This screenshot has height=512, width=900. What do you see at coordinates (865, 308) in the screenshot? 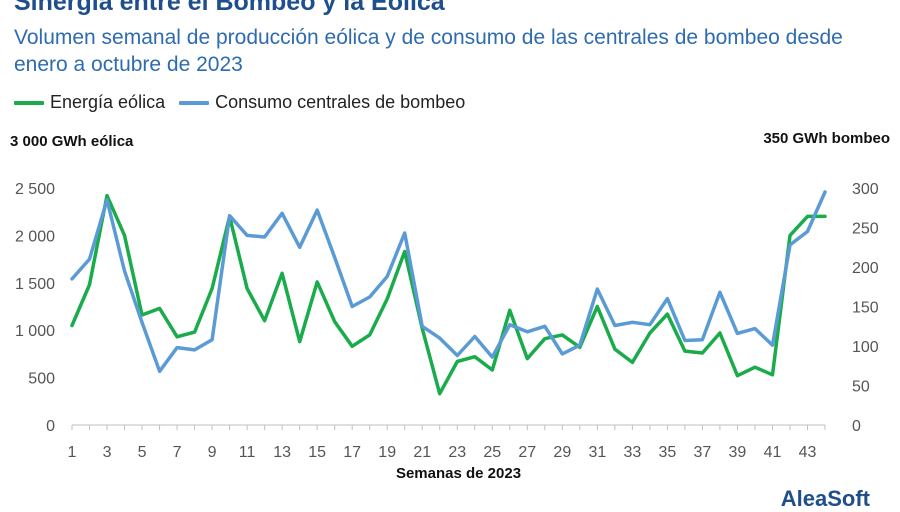
I see `right-tick-label: 150` at bounding box center [865, 308].